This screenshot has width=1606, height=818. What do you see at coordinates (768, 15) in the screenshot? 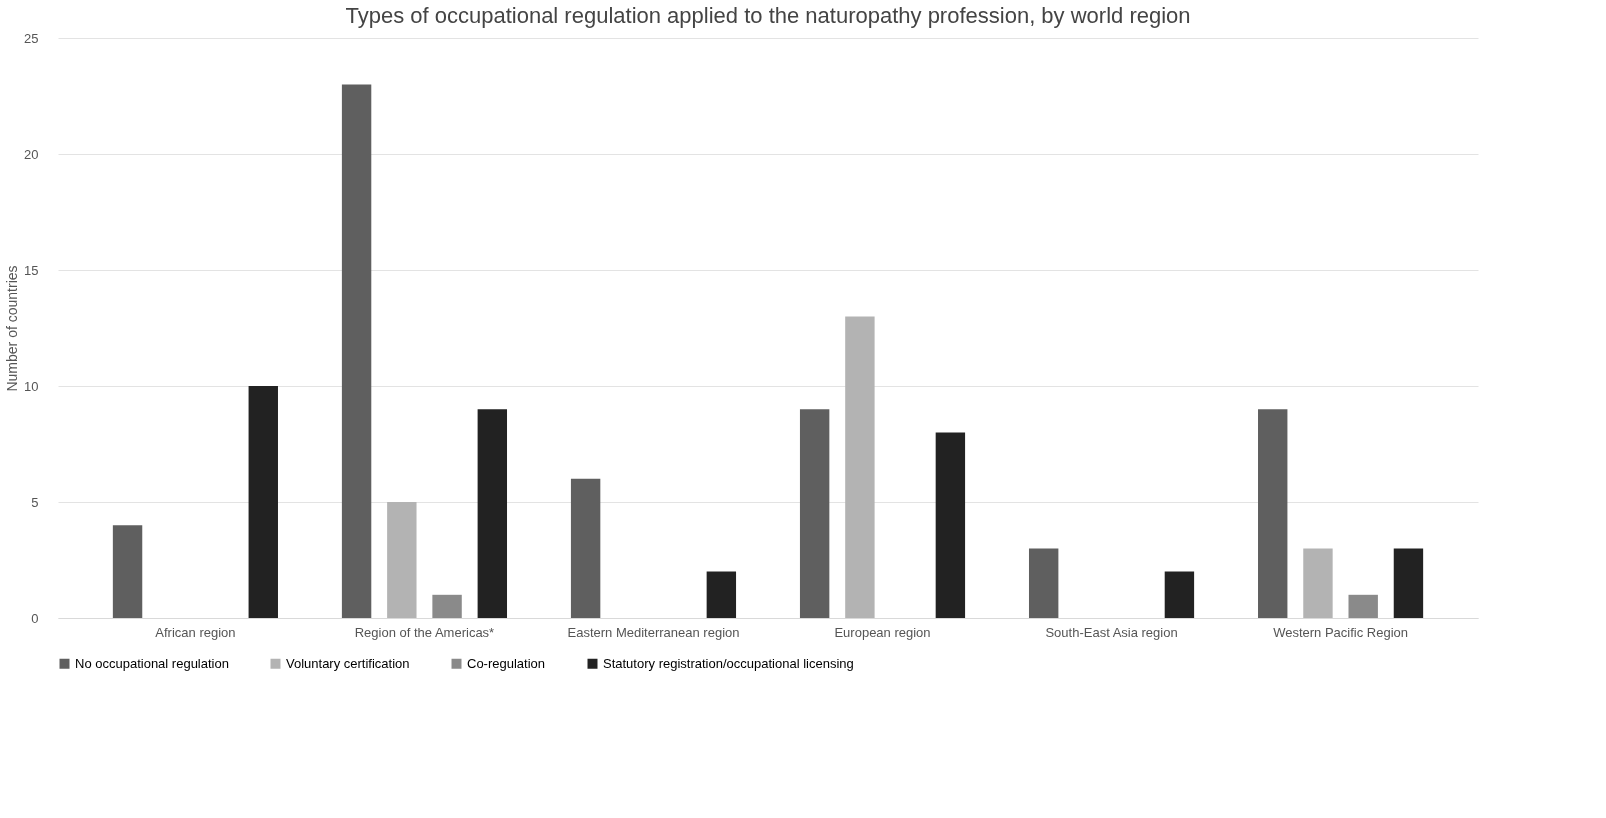
I see `chart-title: Types of occupational regulation applied to the naturopathy profession, by world region` at bounding box center [768, 15].